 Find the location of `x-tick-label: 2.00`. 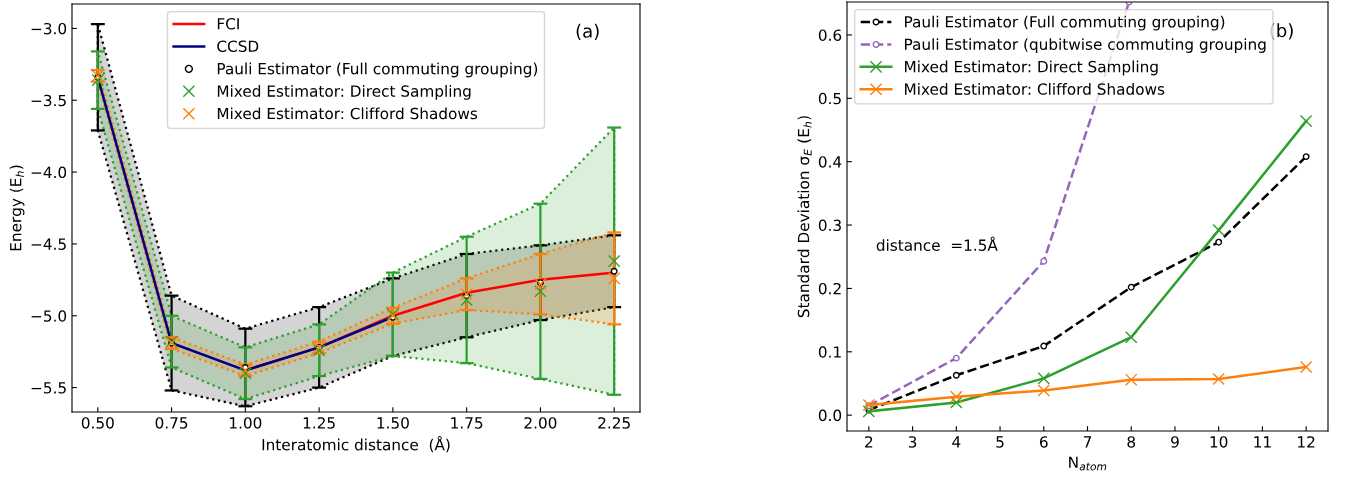

x-tick-label: 2.00 is located at coordinates (540, 423).